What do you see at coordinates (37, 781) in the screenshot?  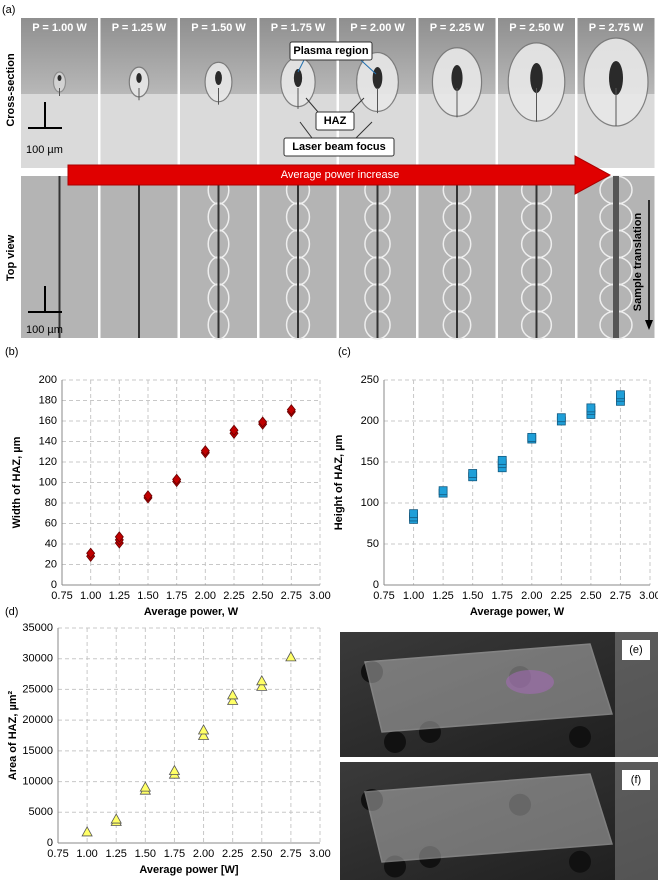 I see `y-tick-label: 10000` at bounding box center [37, 781].